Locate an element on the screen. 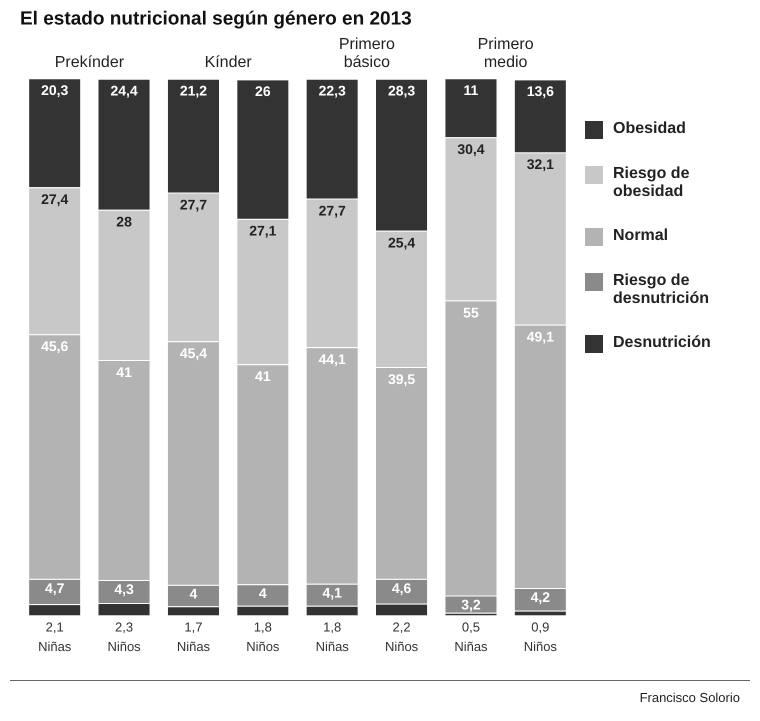 The height and width of the screenshot is (721, 760). data-label: 0,9 is located at coordinates (540, 626).